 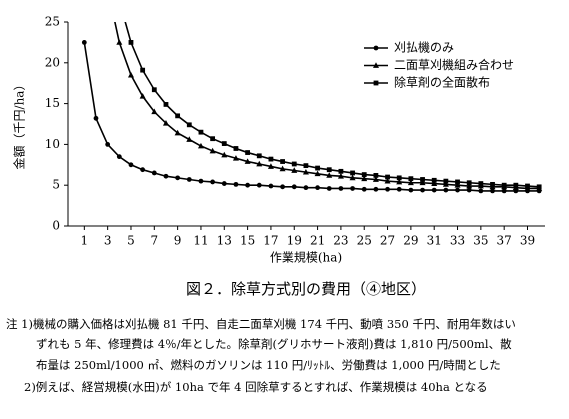 I want to click on legend-label: 二面草刈機組み合わせ, so click(x=454, y=64).